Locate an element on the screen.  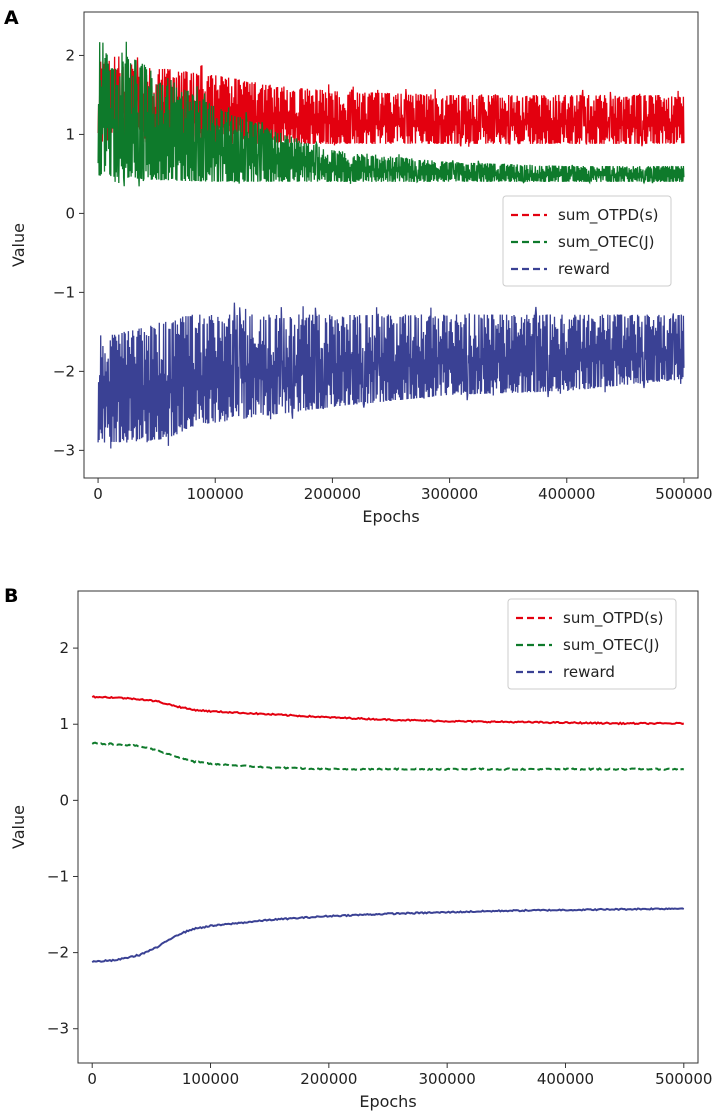
x-tick-label-a-5: 500000 is located at coordinates (683, 494).